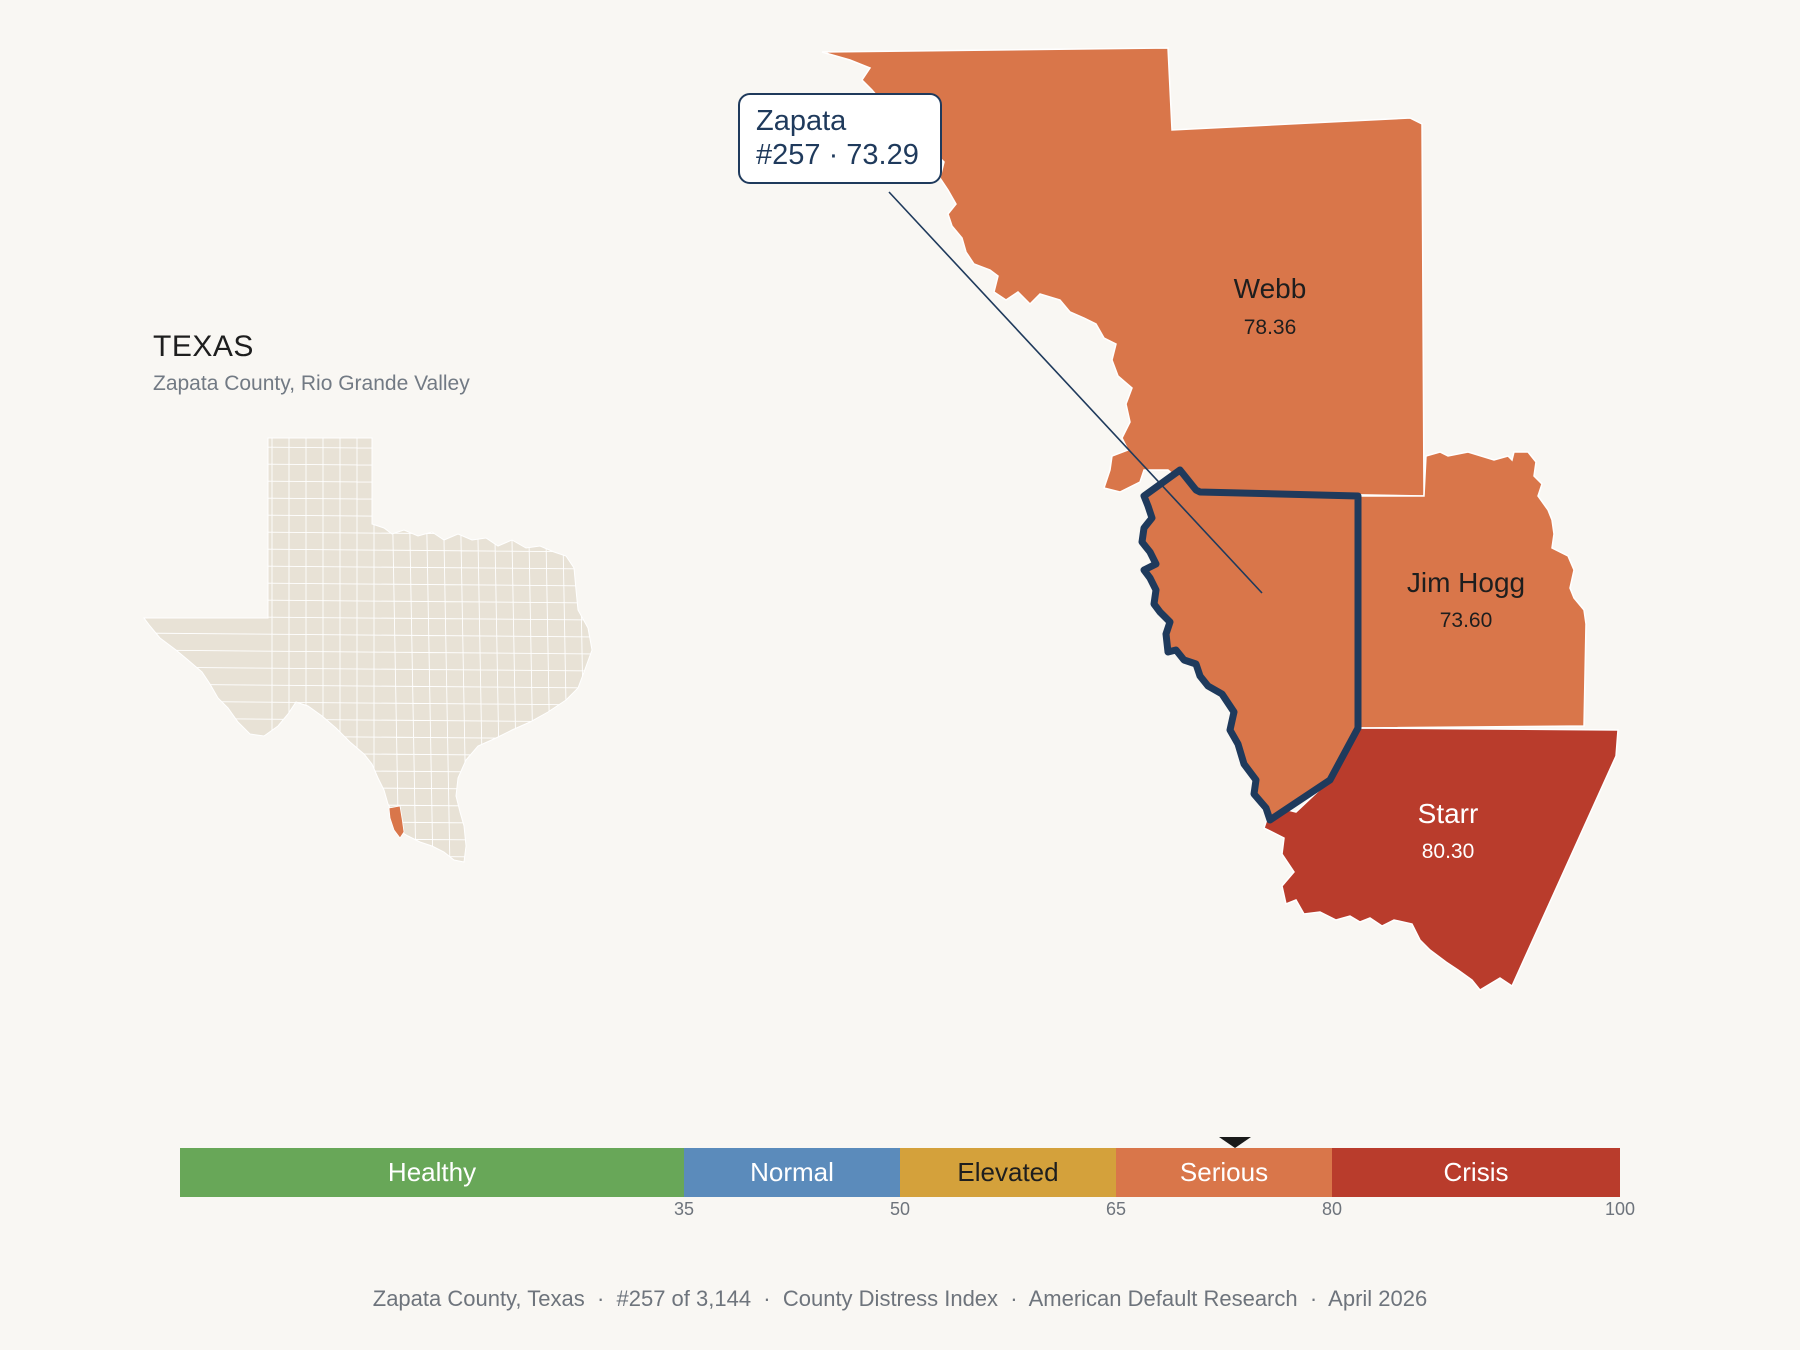 Image resolution: width=1800 pixels, height=1350 pixels. What do you see at coordinates (311, 383) in the screenshot?
I see `state-subtitle: Zapata County, Rio Grande Valley` at bounding box center [311, 383].